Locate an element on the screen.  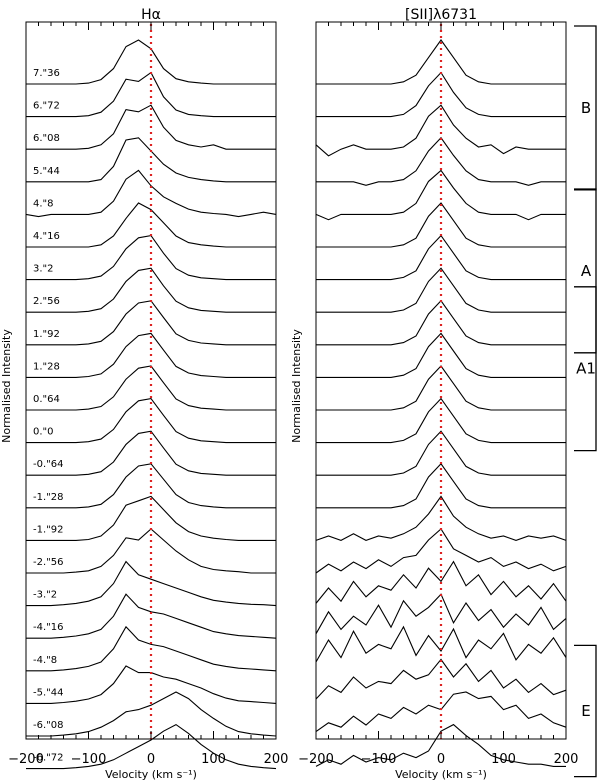
h-alpha-offset-label: 1."92 is located at coordinates (46, 334).